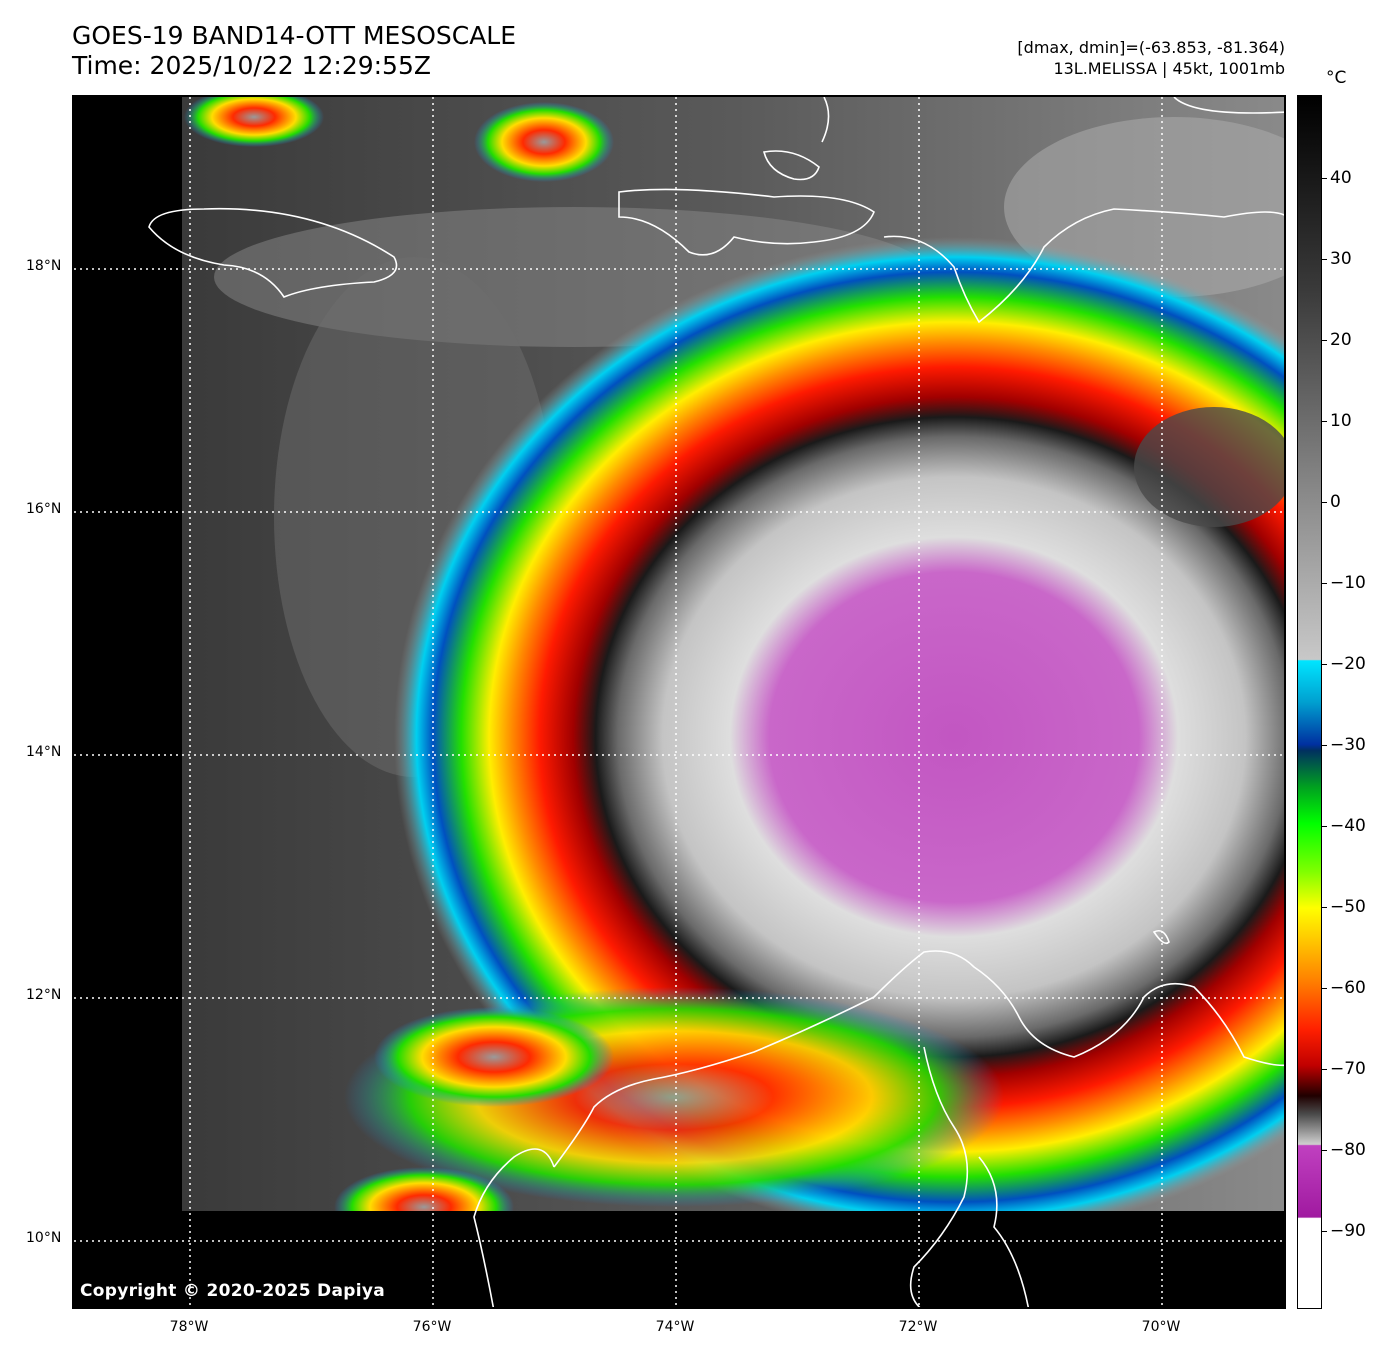  Describe the element at coordinates (1348, 664) in the screenshot. I see `colorbar-tick-label: −20` at that location.